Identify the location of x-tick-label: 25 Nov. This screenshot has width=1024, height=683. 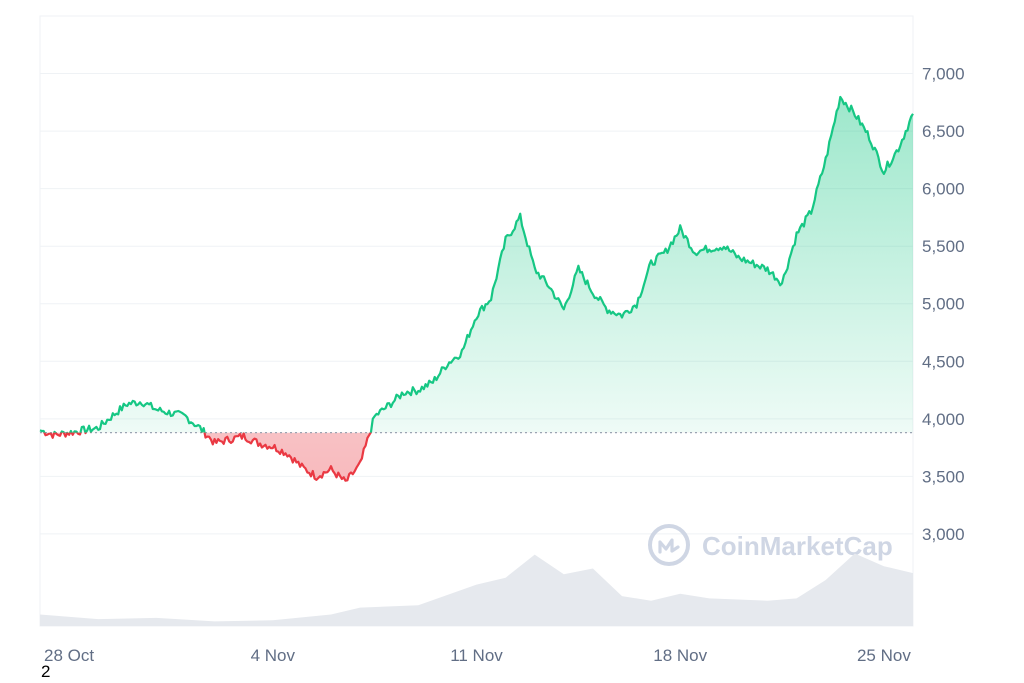
(884, 655).